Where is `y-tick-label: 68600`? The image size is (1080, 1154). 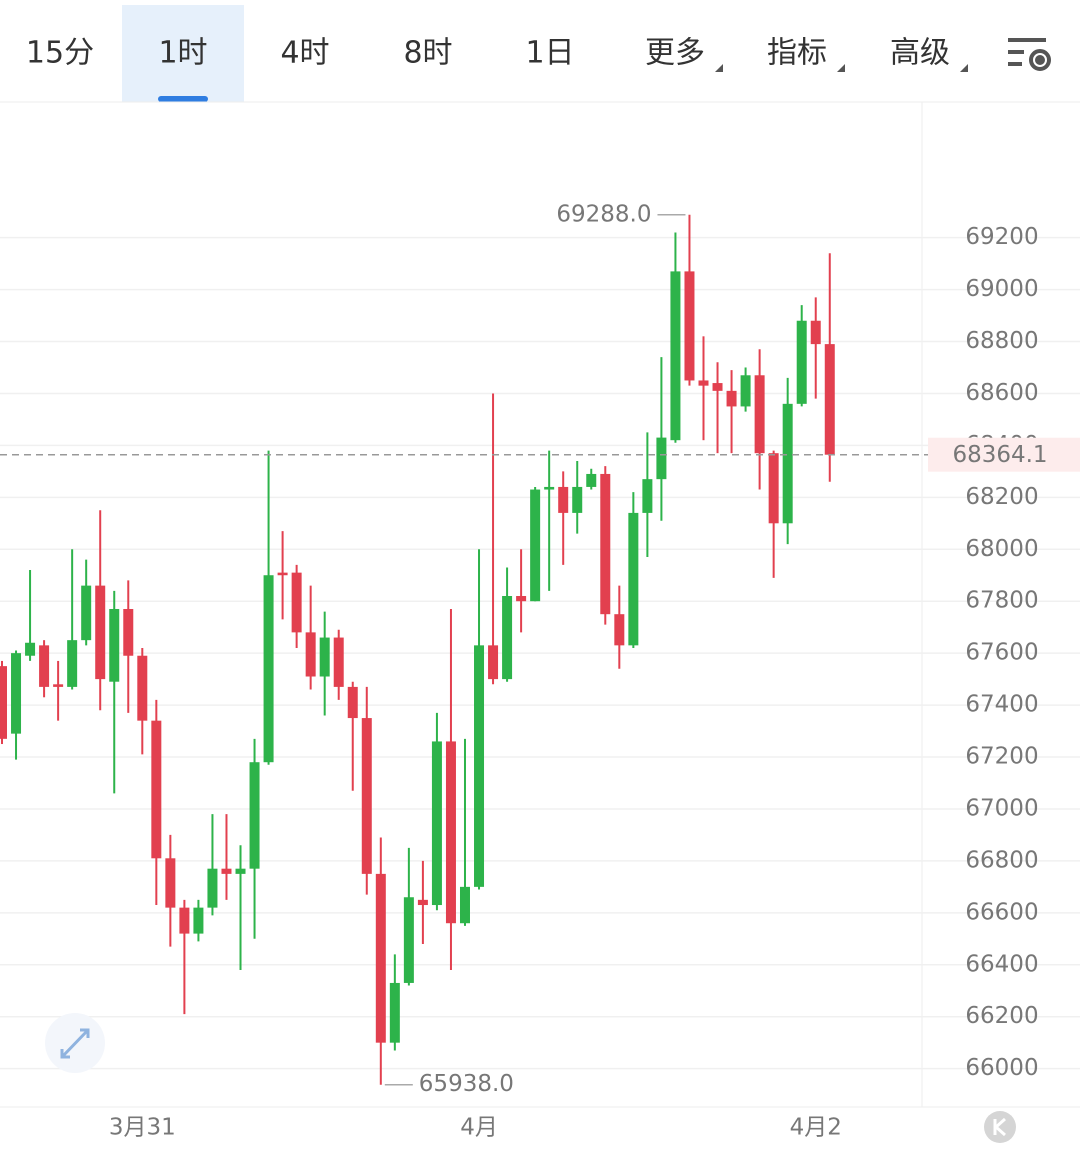
y-tick-label: 68600 is located at coordinates (1001, 393).